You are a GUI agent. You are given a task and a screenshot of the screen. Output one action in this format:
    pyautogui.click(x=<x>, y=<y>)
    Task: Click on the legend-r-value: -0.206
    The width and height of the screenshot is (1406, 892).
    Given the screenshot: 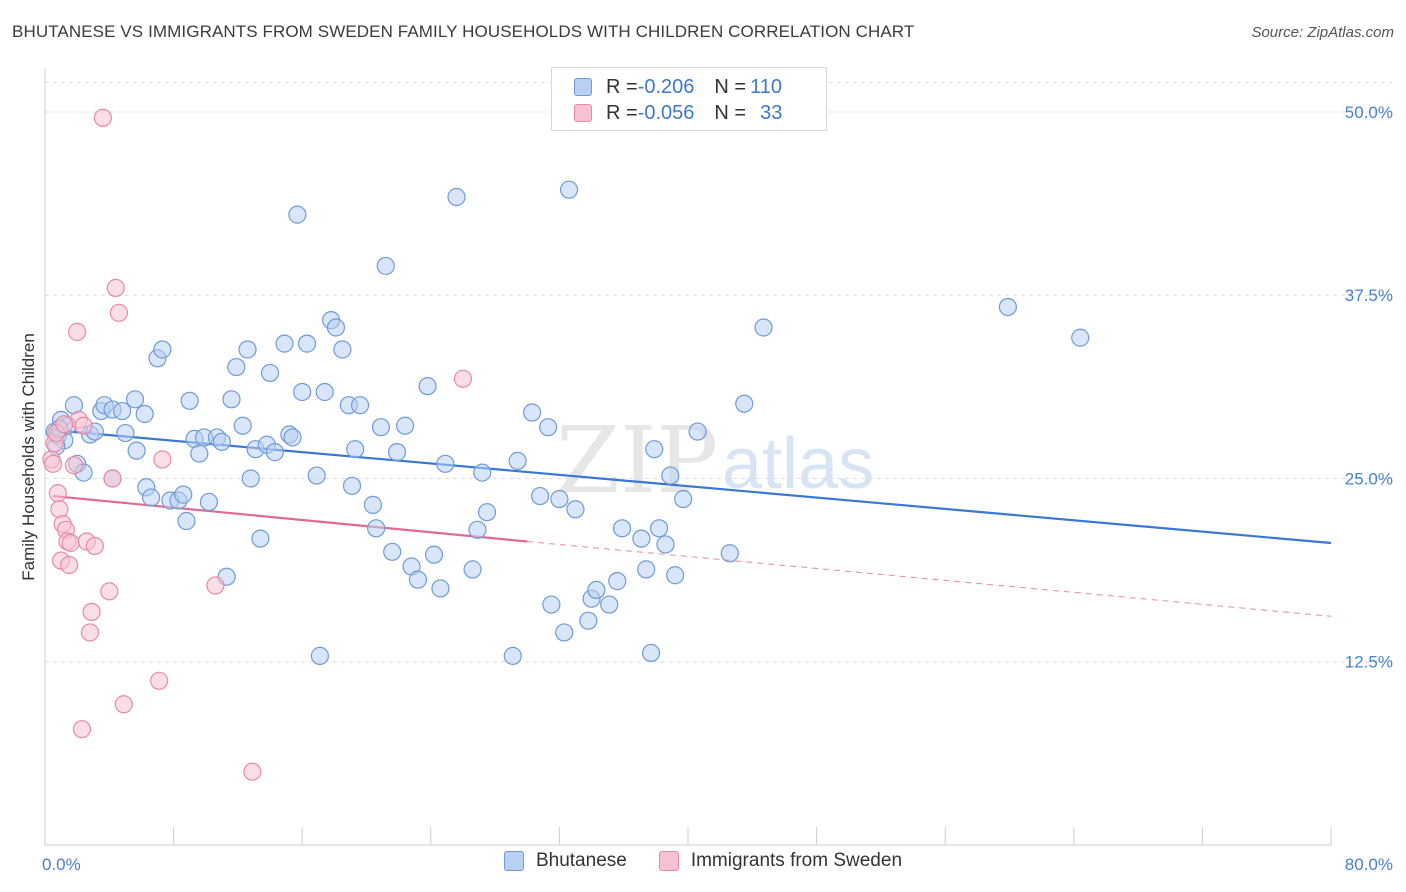 What is the action you would take?
    pyautogui.click(x=666, y=86)
    